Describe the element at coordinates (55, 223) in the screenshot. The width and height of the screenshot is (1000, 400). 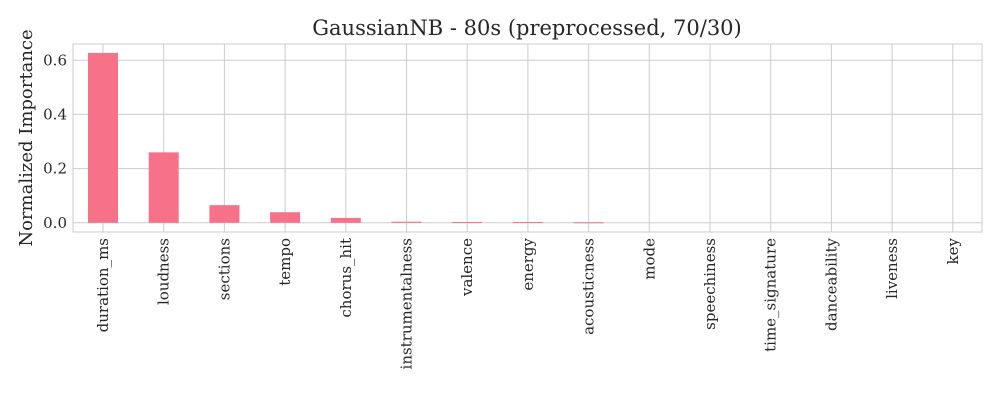
I see `y-tick-label: 0.0` at that location.